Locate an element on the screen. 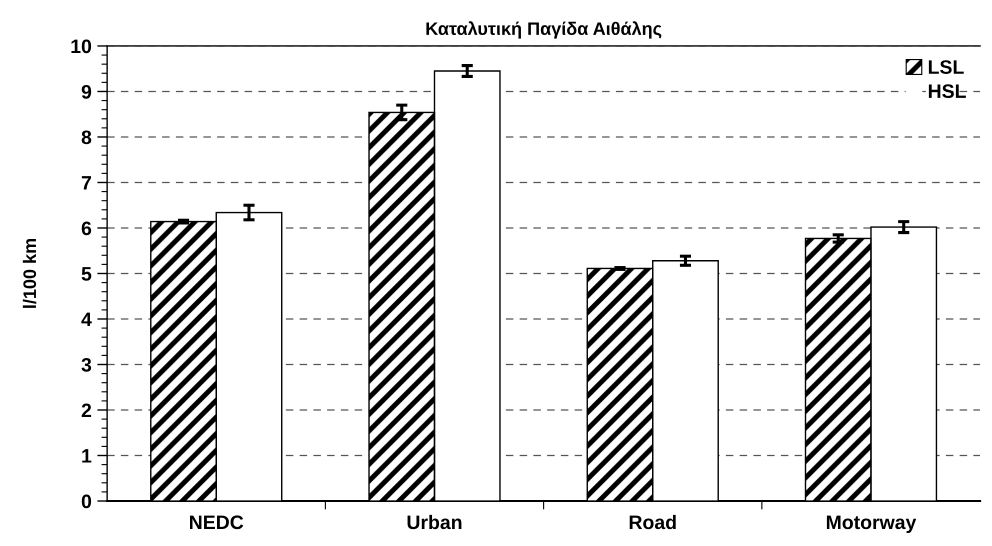 This screenshot has width=992, height=546. chart-title: Καταλυτική Παγίδα Αιθάλης is located at coordinates (544, 30).